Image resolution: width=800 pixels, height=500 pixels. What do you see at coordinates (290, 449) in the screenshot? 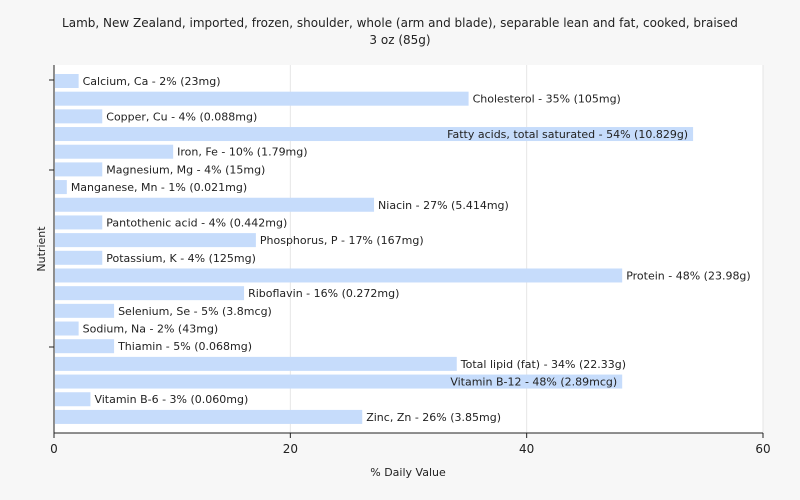
I see `x-tick-label: 20` at bounding box center [290, 449].